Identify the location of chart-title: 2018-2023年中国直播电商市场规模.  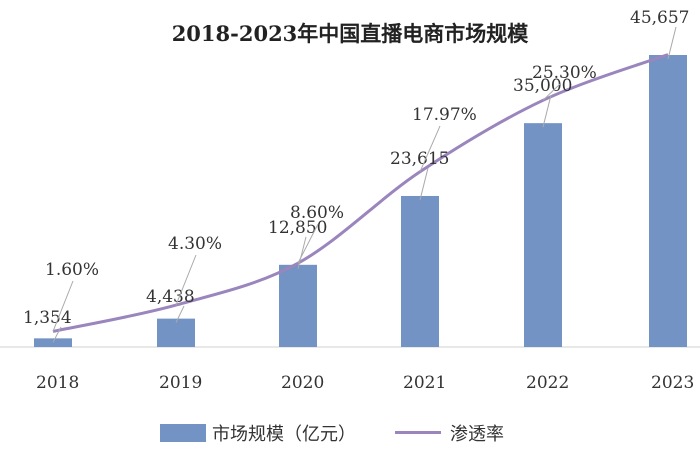
(350, 33).